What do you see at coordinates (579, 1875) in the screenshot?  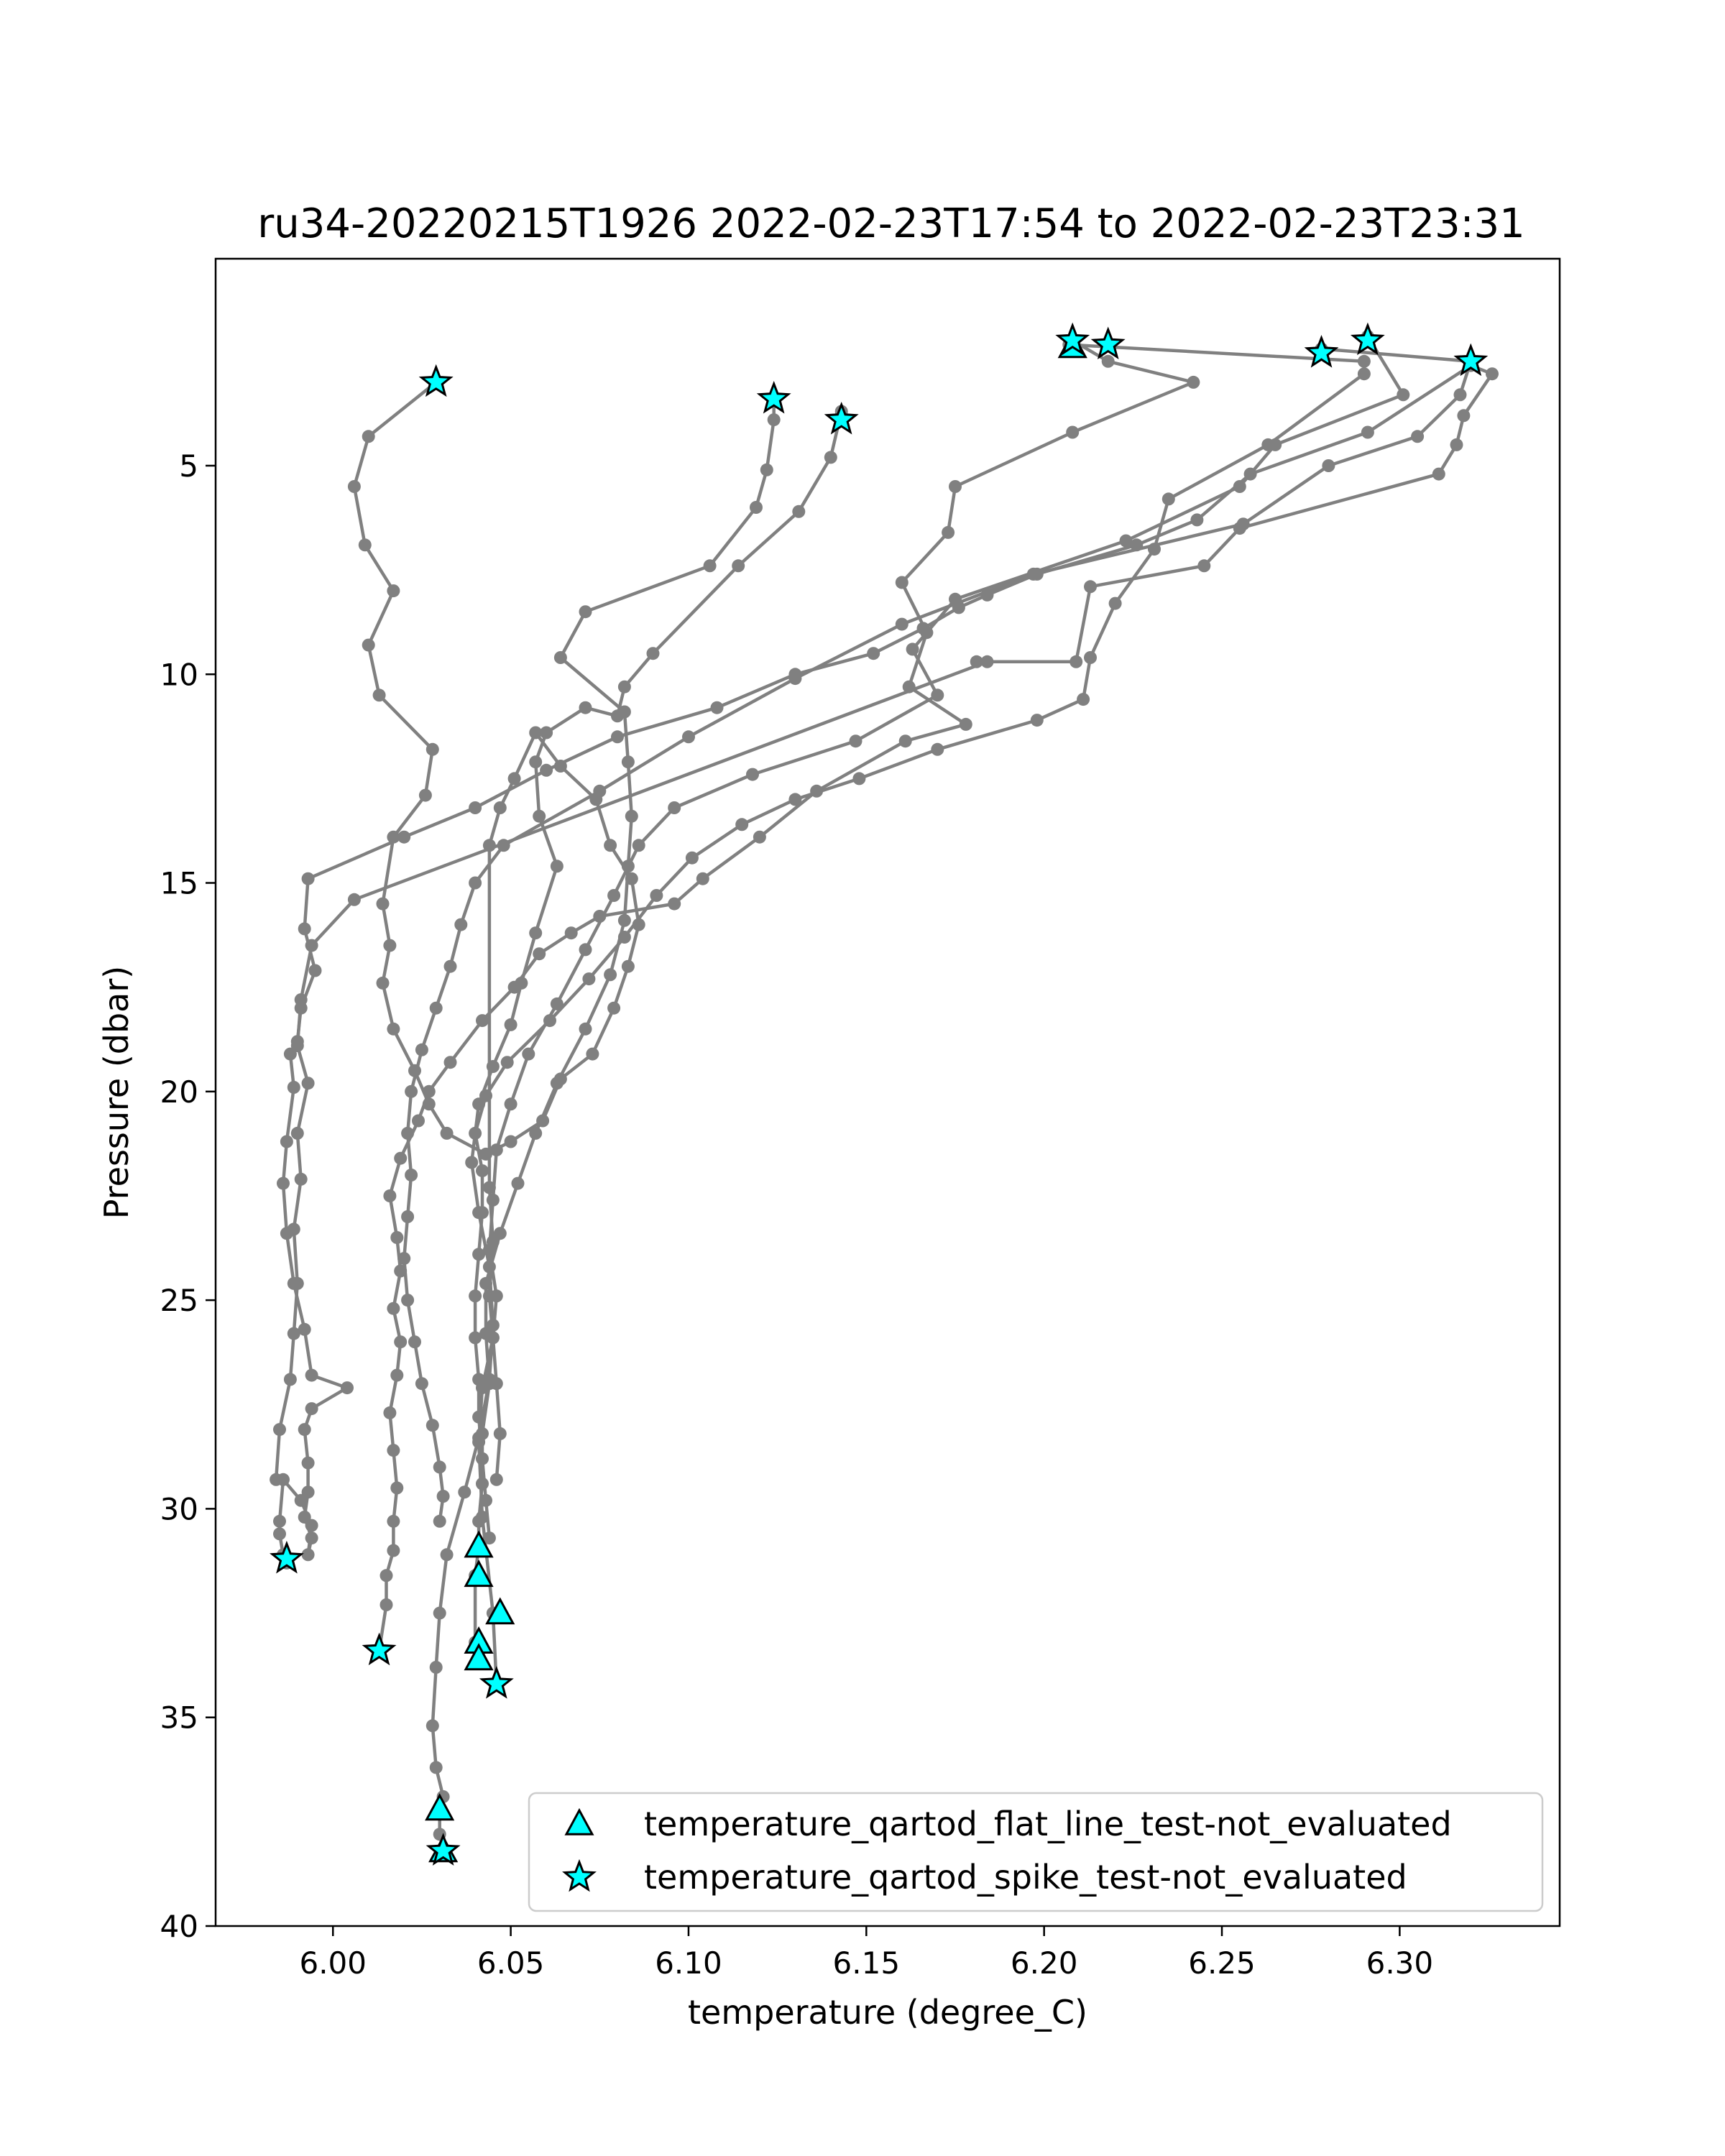 I see `legend-star-icon` at bounding box center [579, 1875].